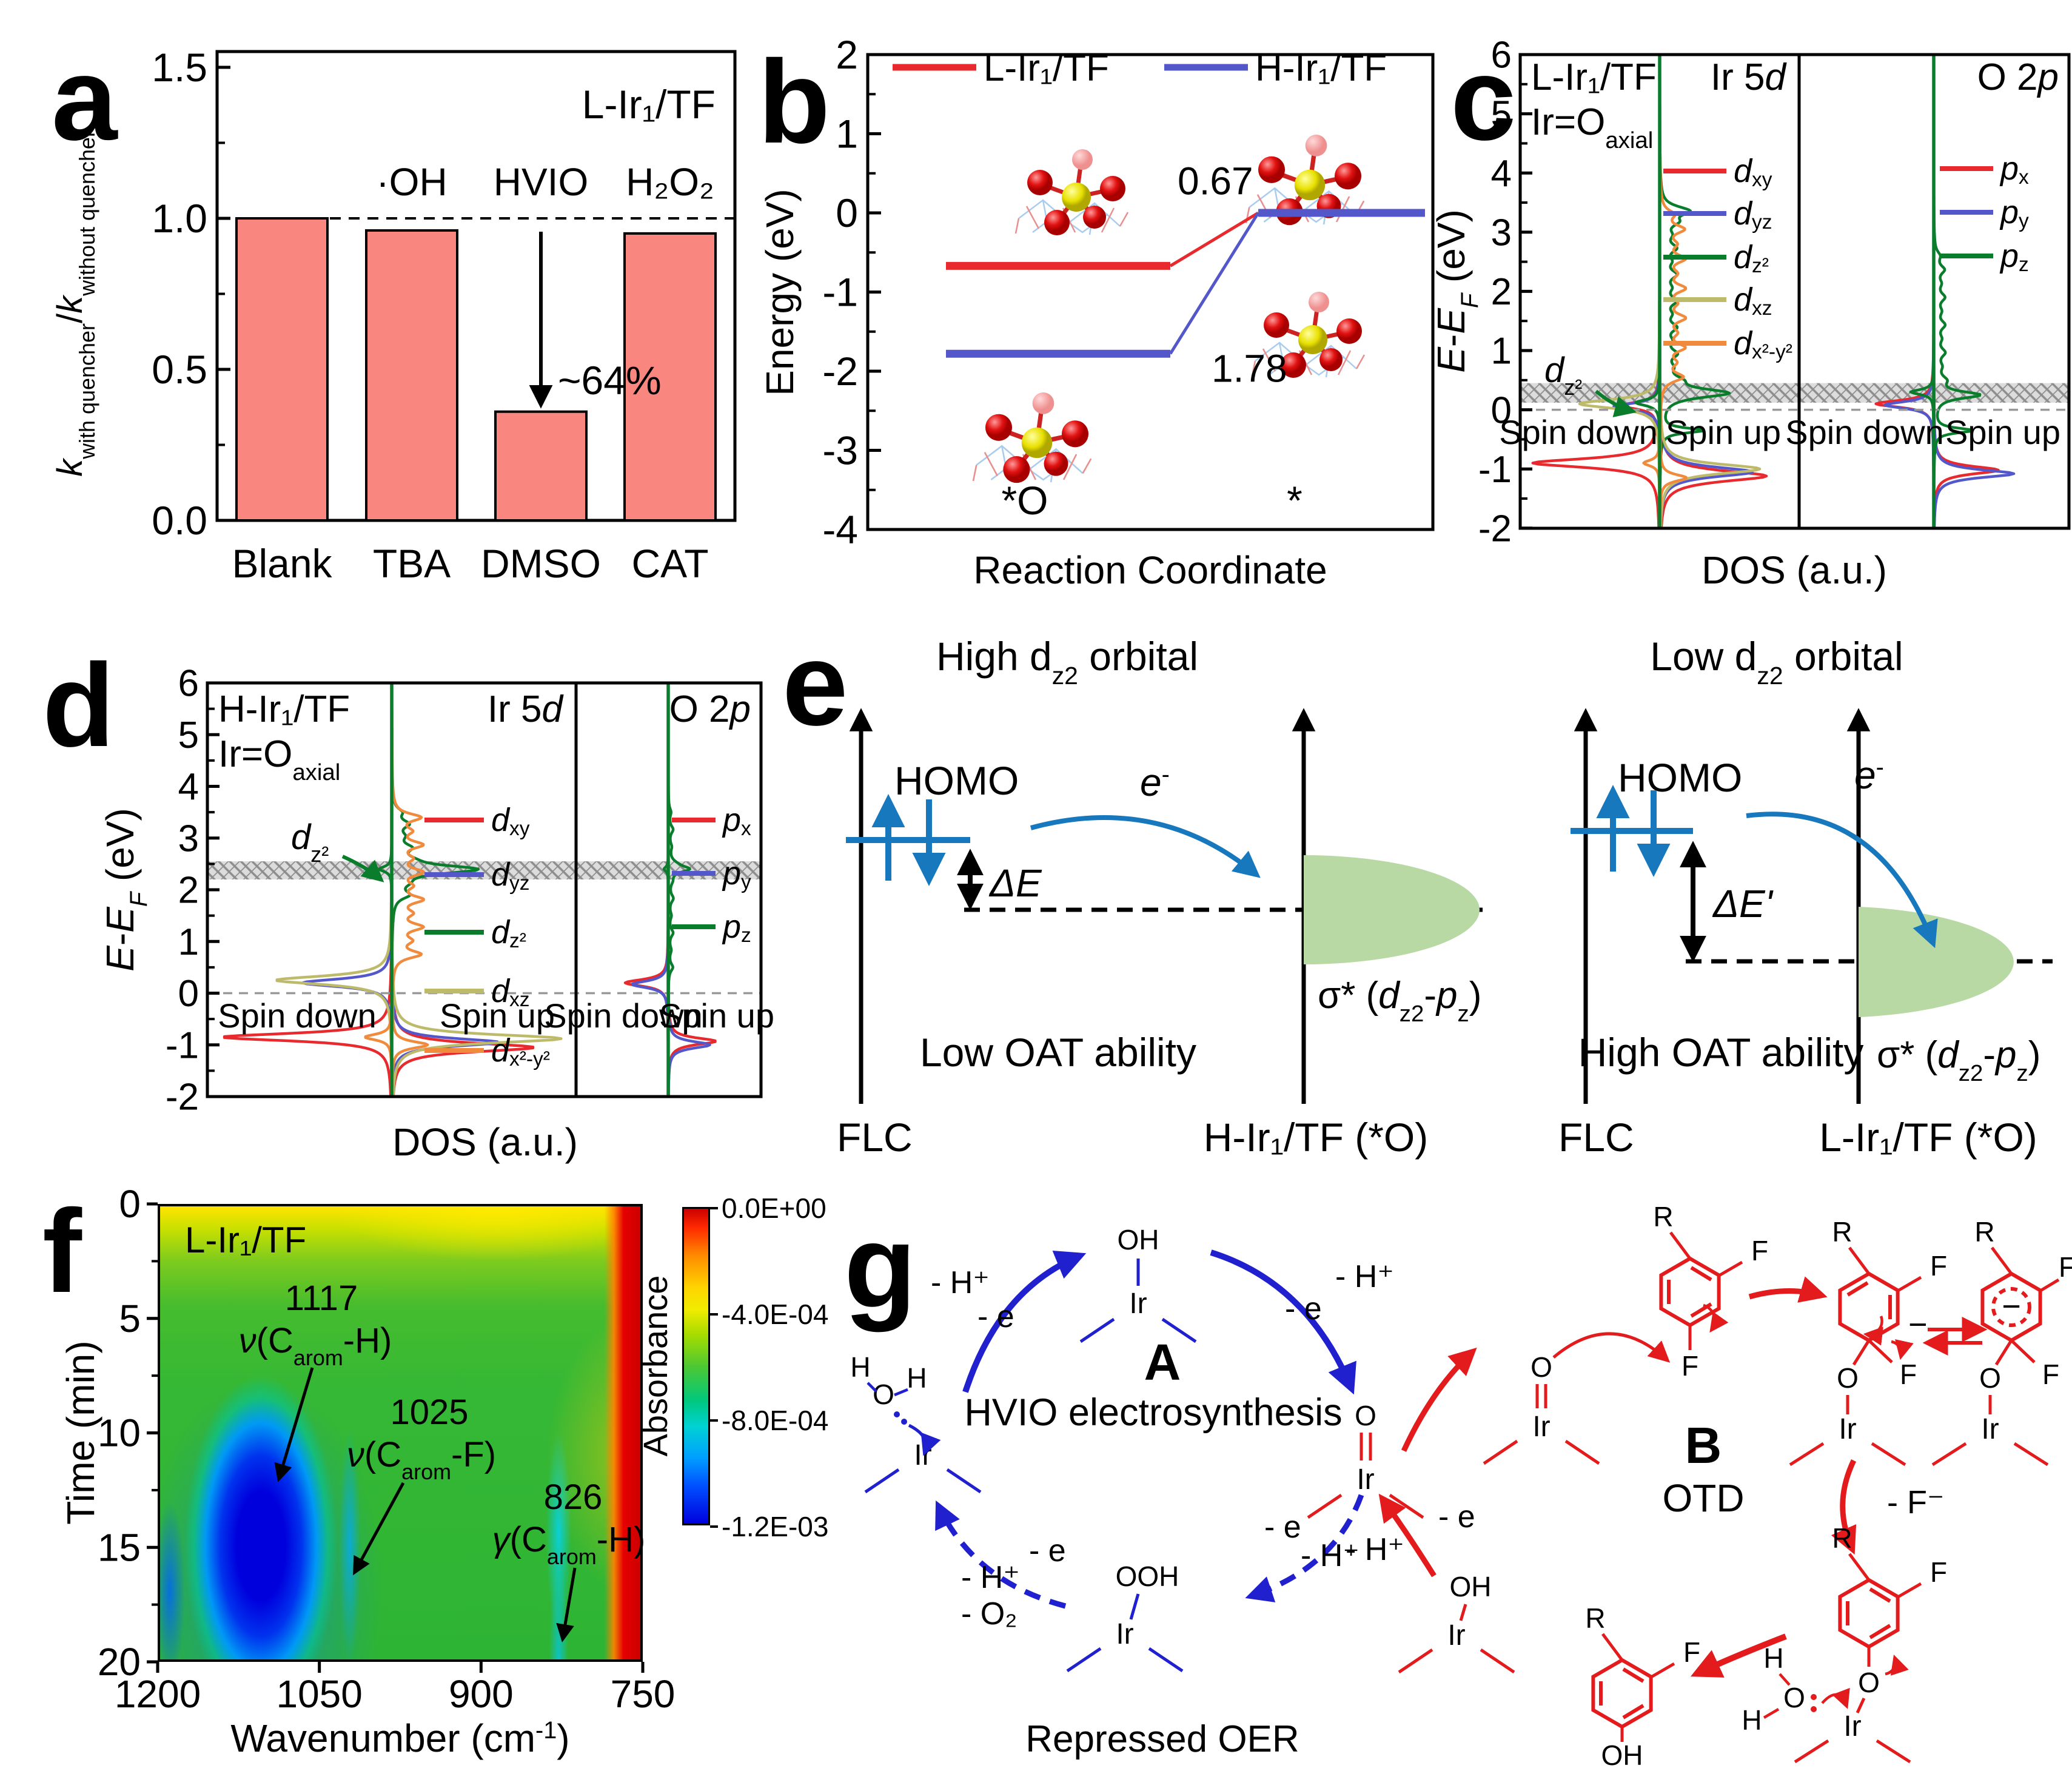 Image resolution: width=2072 pixels, height=1768 pixels. What do you see at coordinates (1868, 1613) in the screenshot?
I see `aryloxy-ring` at bounding box center [1868, 1613].